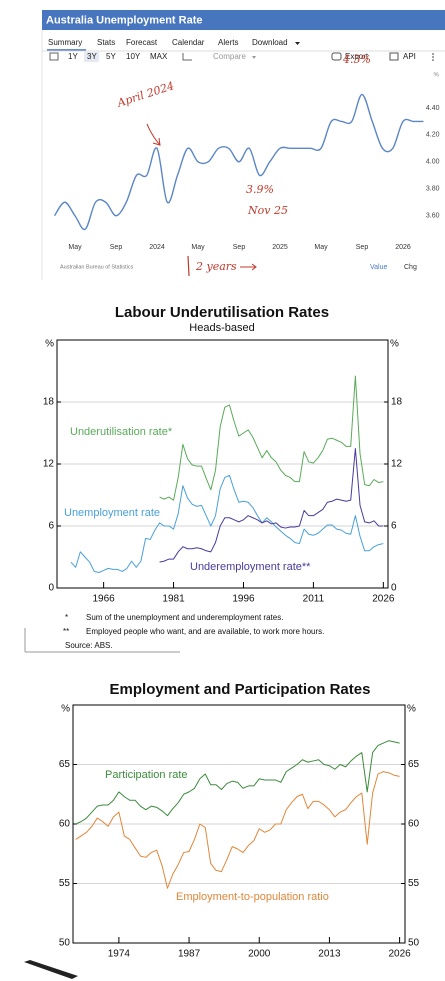 This screenshot has height=981, width=445. I want to click on range-button: 3Y, so click(92, 56).